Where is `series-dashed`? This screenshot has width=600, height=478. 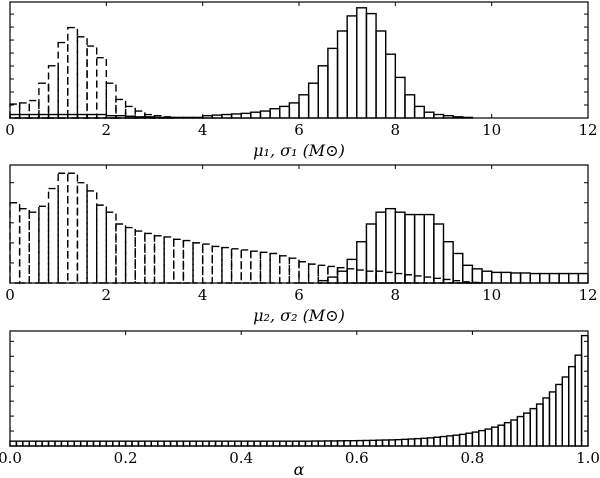
series-dashed is located at coordinates (92, 72).